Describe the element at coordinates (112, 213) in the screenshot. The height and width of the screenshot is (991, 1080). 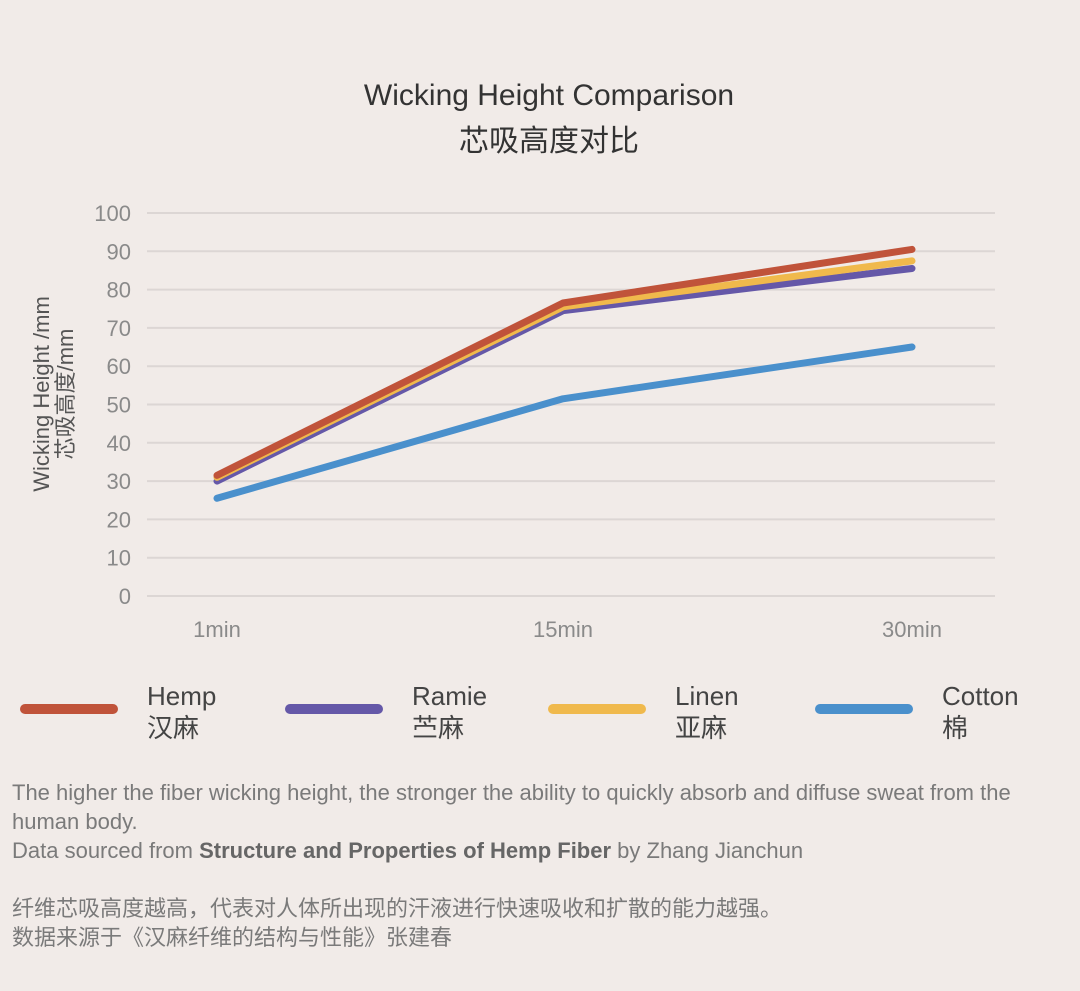
I see `y-tick-label: 100` at that location.